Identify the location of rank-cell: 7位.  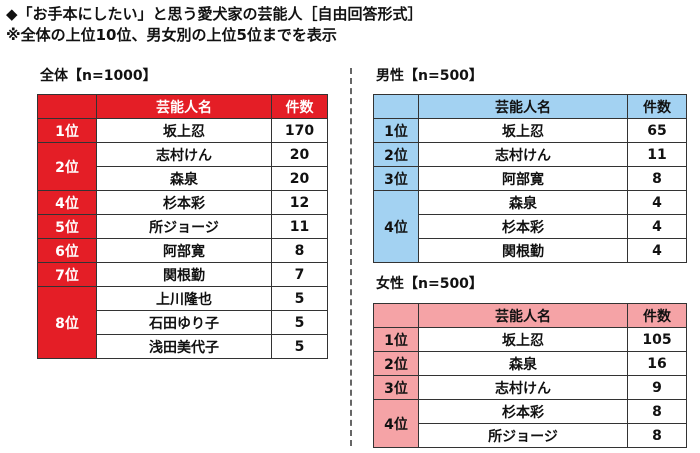
(67, 274).